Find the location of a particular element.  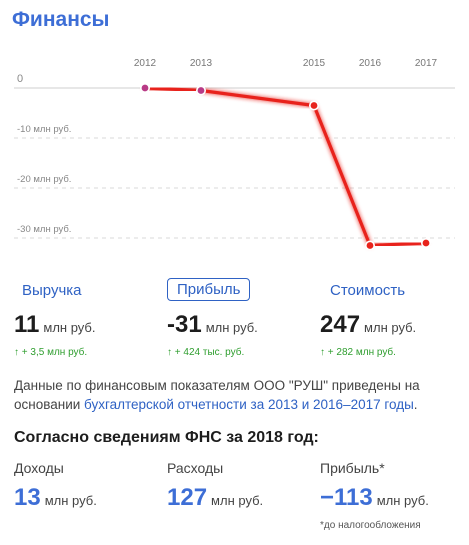

company-value-unit: млн руб. is located at coordinates (390, 327).